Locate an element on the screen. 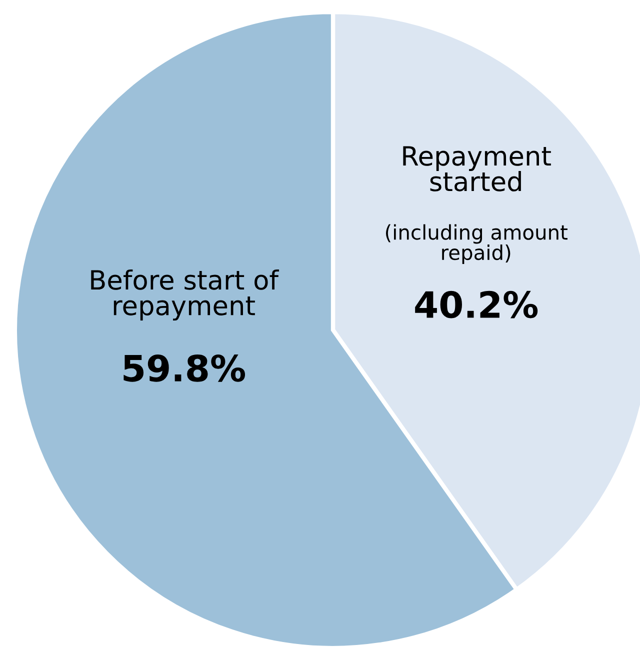  data-label: 40.2% is located at coordinates (476, 304).